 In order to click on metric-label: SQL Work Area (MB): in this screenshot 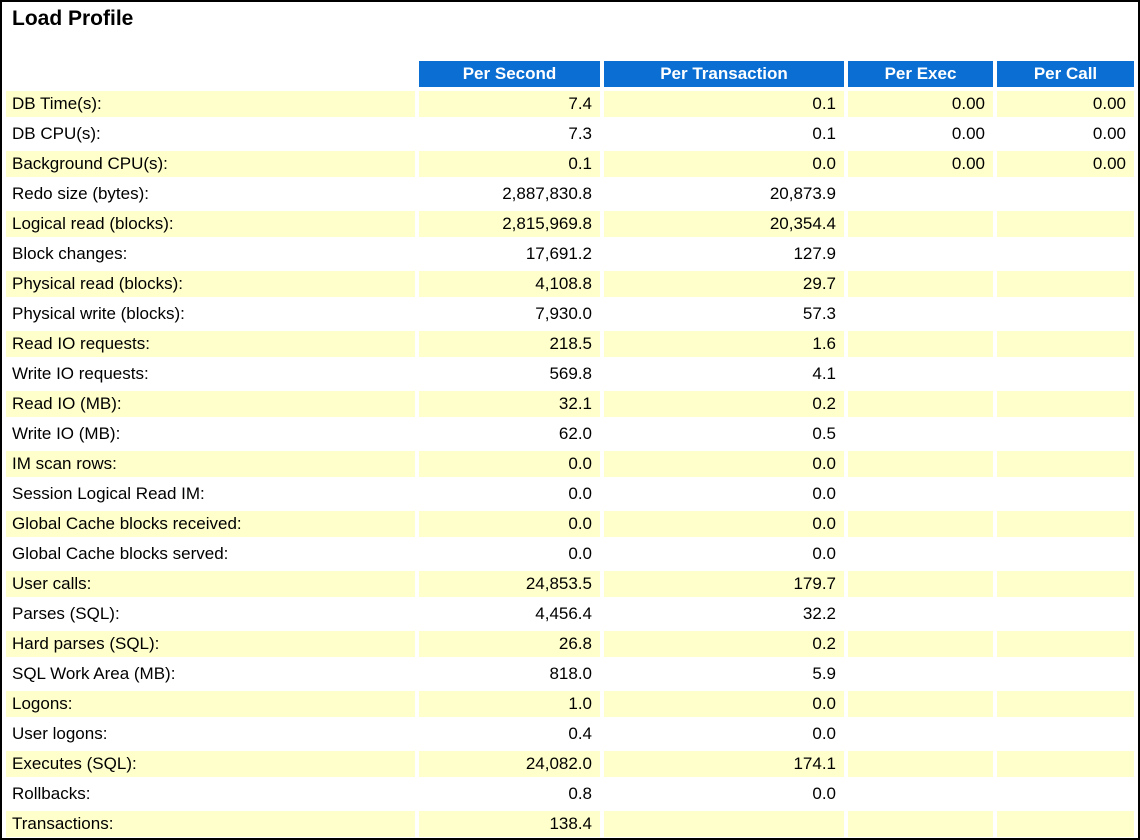, I will do `click(210, 674)`.